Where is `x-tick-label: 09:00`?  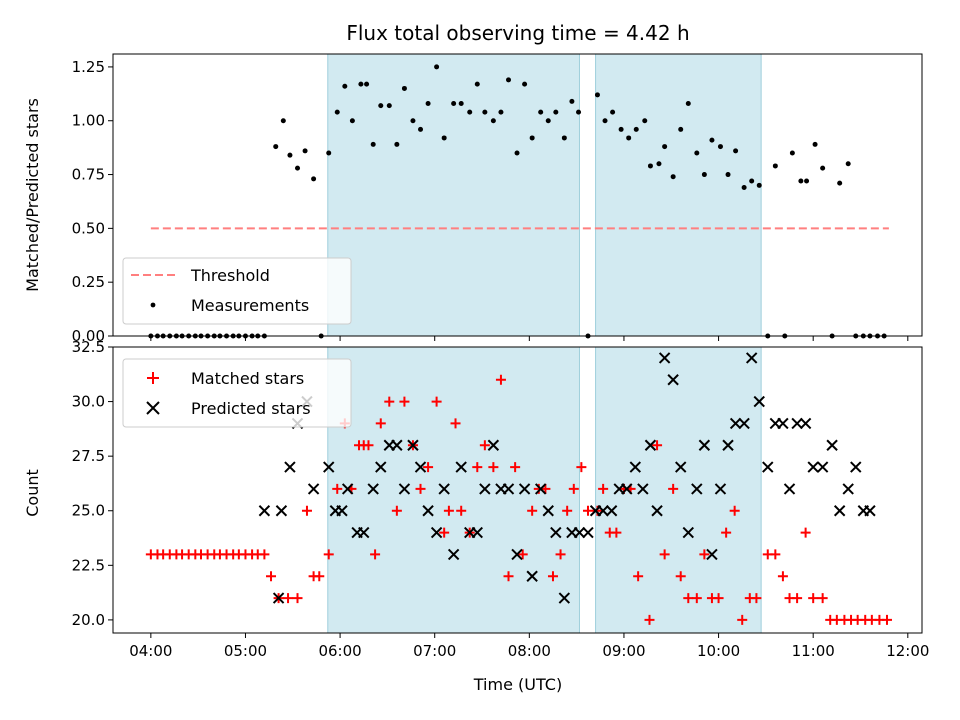 x-tick-label: 09:00 is located at coordinates (623, 651).